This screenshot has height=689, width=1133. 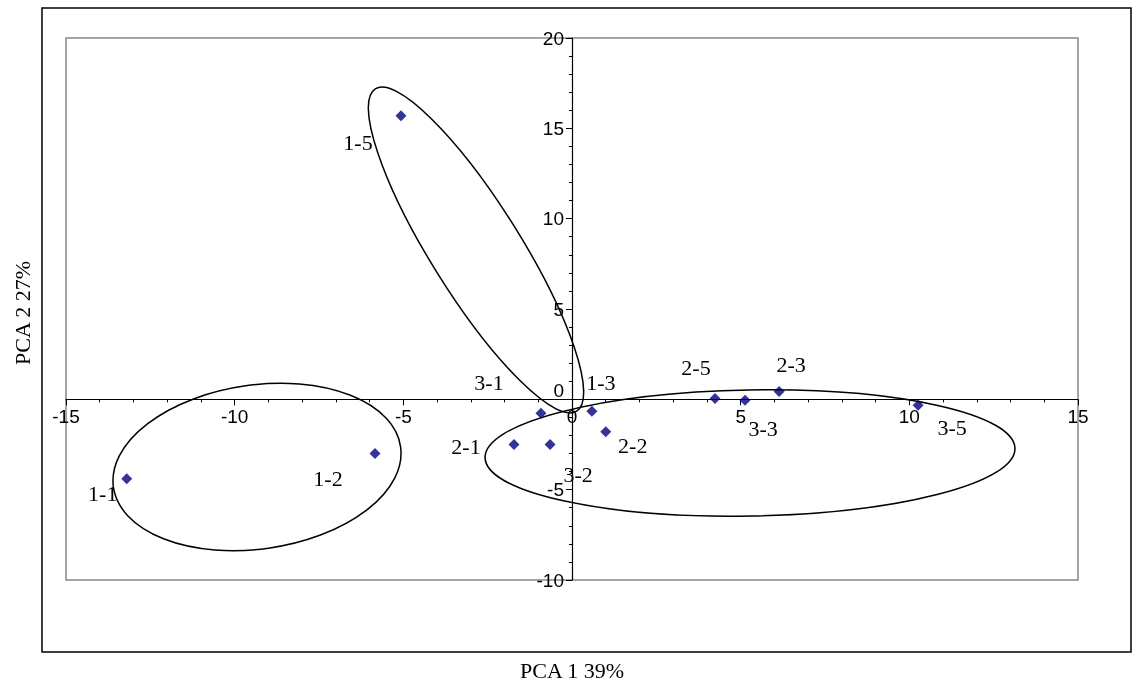 I want to click on annotation: 1-3, so click(x=601, y=382).